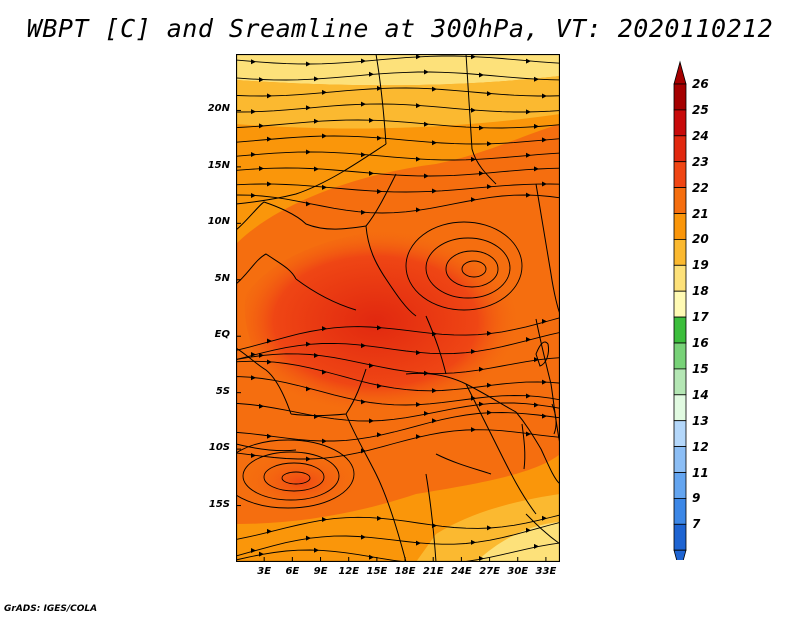 The width and height of the screenshot is (800, 618). What do you see at coordinates (700, 472) in the screenshot?
I see `colorbar-level-label: 11` at bounding box center [700, 472].